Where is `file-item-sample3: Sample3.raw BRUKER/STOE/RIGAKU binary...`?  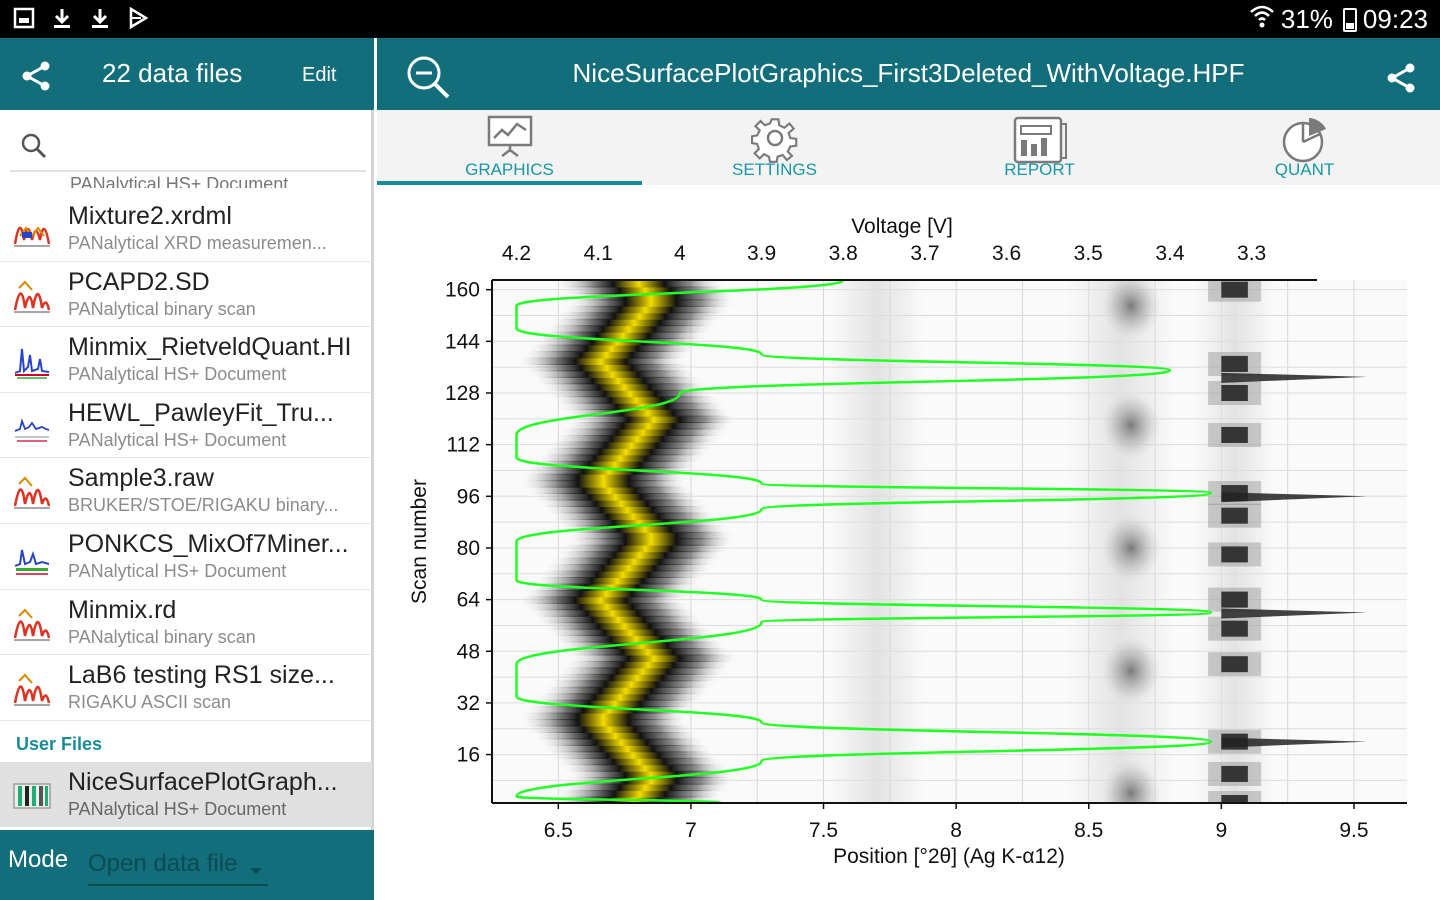
file-item-sample3: Sample3.raw BRUKER/STOE/RIGAKU binary... is located at coordinates (186, 491).